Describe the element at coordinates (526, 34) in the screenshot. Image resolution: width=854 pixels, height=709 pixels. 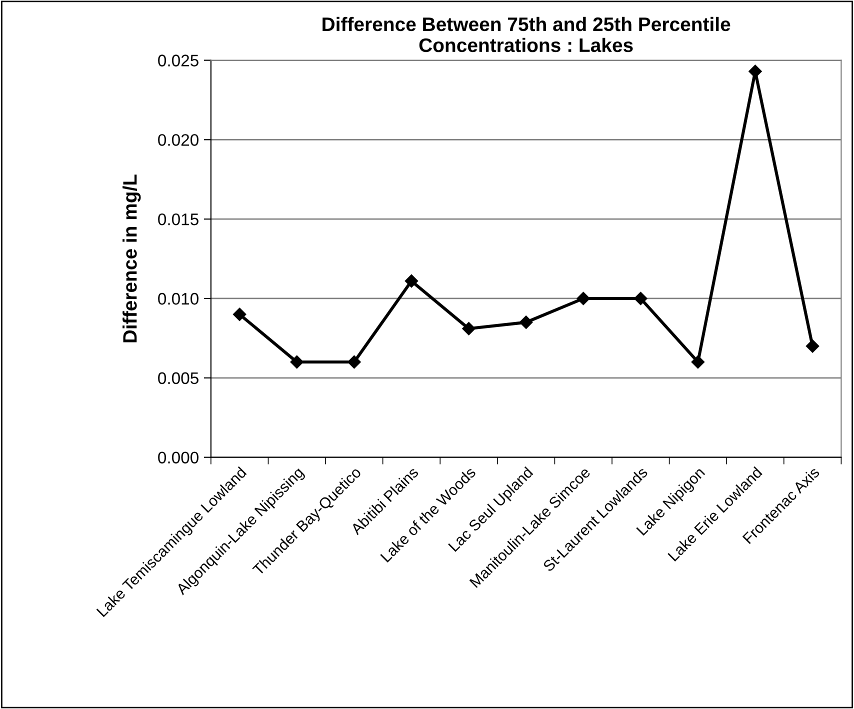
I see `chart-title: Difference Between 75th and 25th Percentile Concentrations : Lakes` at that location.